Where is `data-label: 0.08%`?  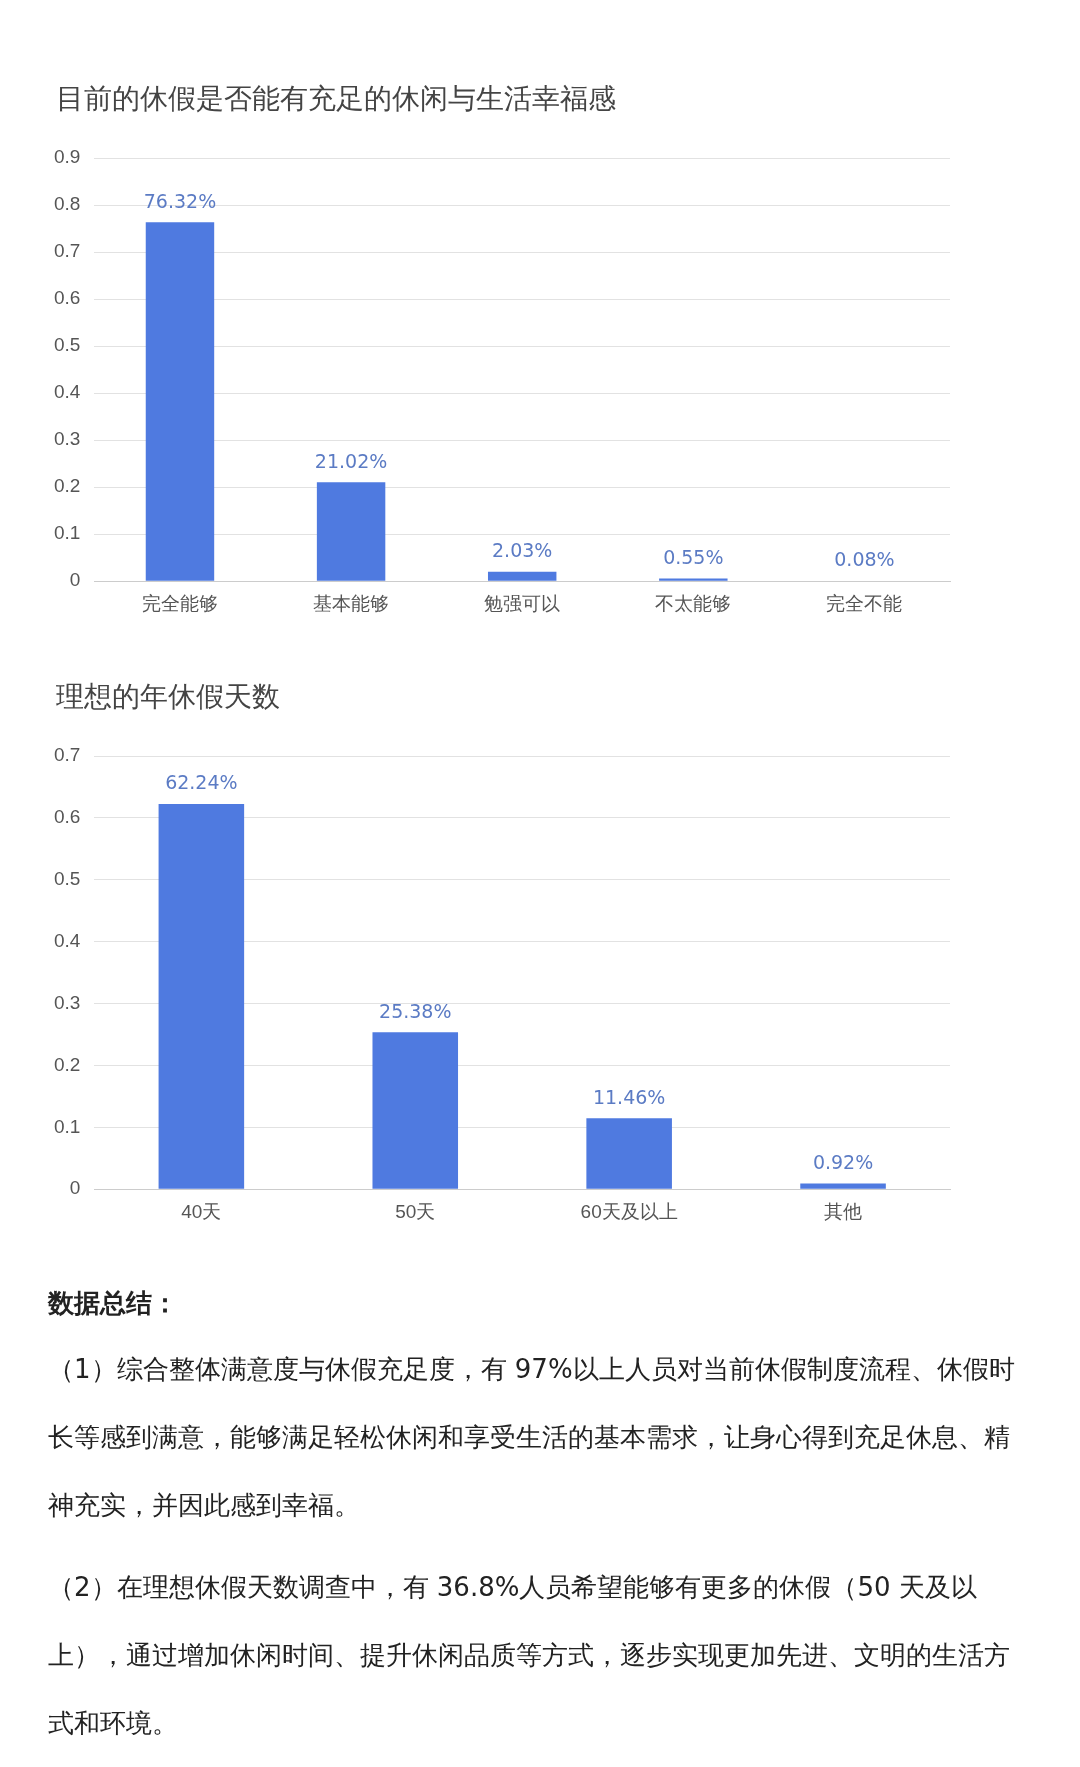
data-label: 0.08% is located at coordinates (864, 559).